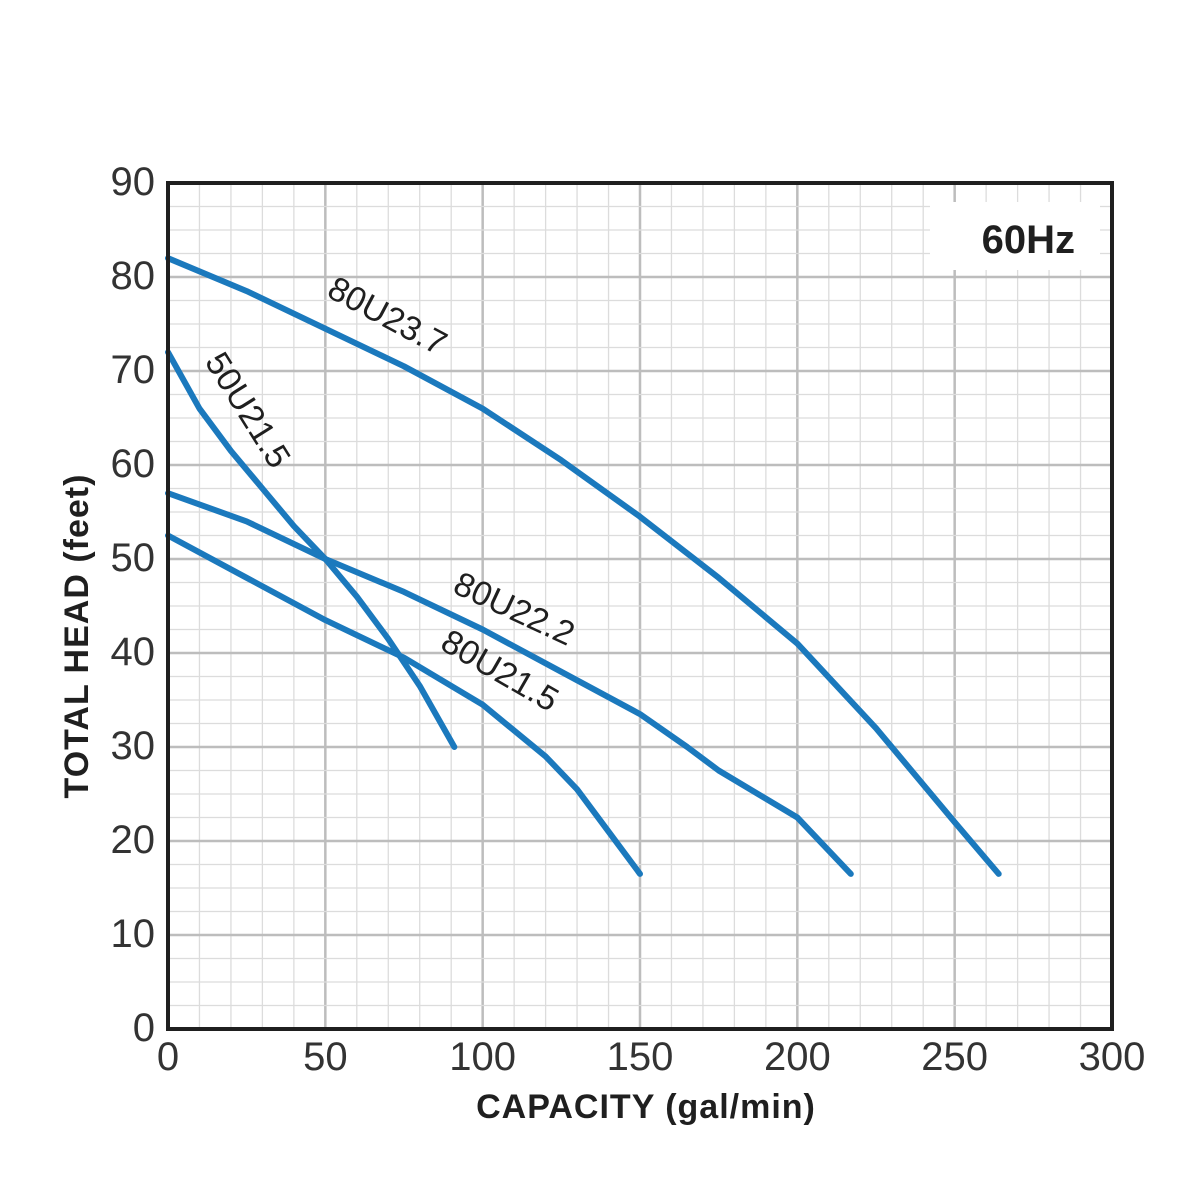 The image size is (1200, 1200). What do you see at coordinates (133, 746) in the screenshot?
I see `y-tick-label: 30` at bounding box center [133, 746].